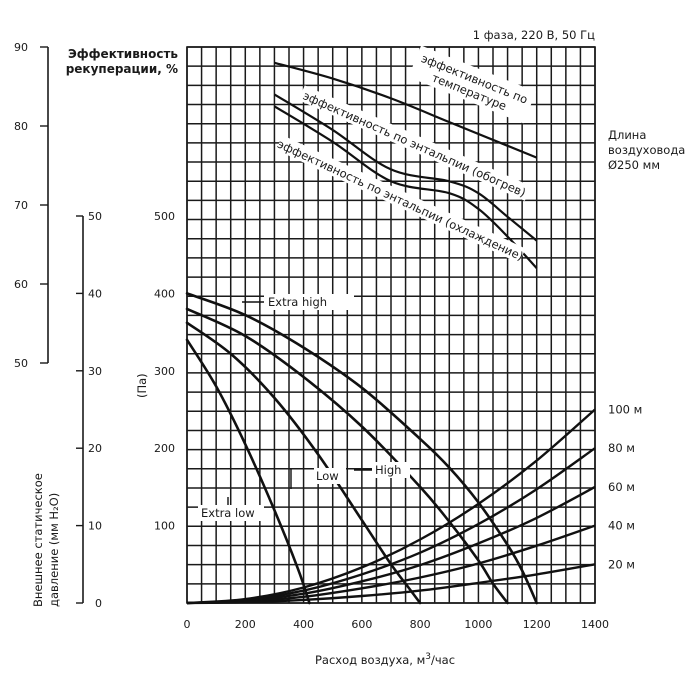 The width and height of the screenshot is (700, 700). Describe the element at coordinates (478, 624) in the screenshot. I see `x-tick-label: 1000` at that location.